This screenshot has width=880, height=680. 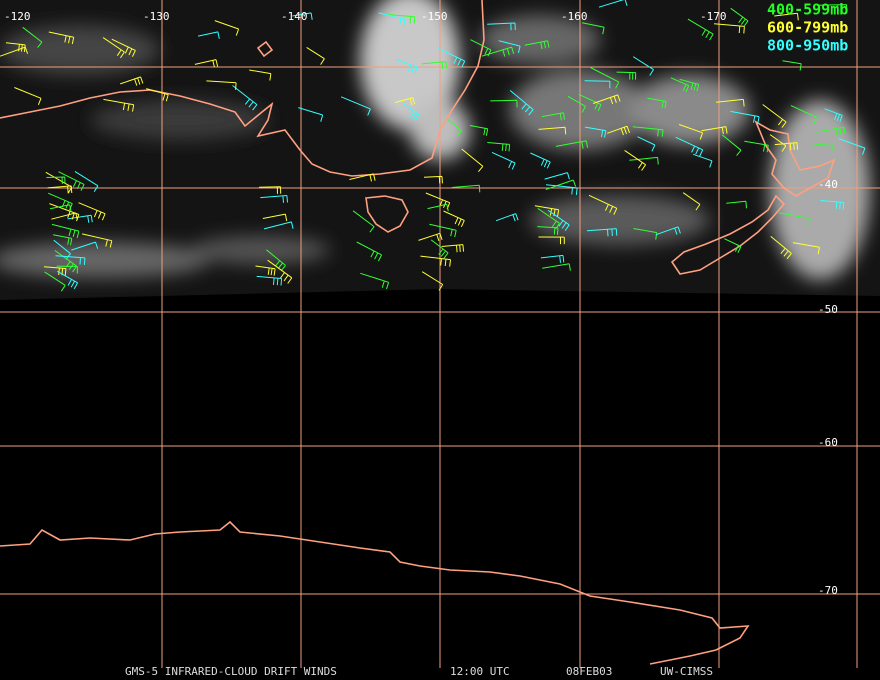 What do you see at coordinates (265, 49) in the screenshot?
I see `gulf-islands` at bounding box center [265, 49].